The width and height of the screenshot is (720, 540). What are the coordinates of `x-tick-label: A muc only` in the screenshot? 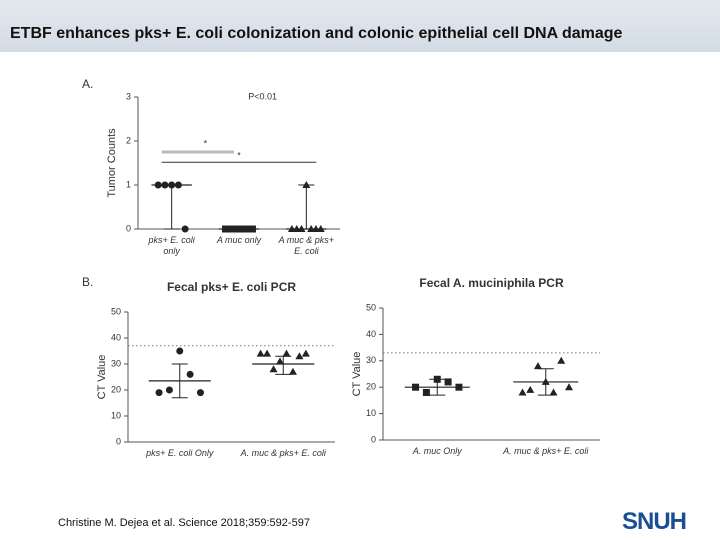 It's located at (239, 240).